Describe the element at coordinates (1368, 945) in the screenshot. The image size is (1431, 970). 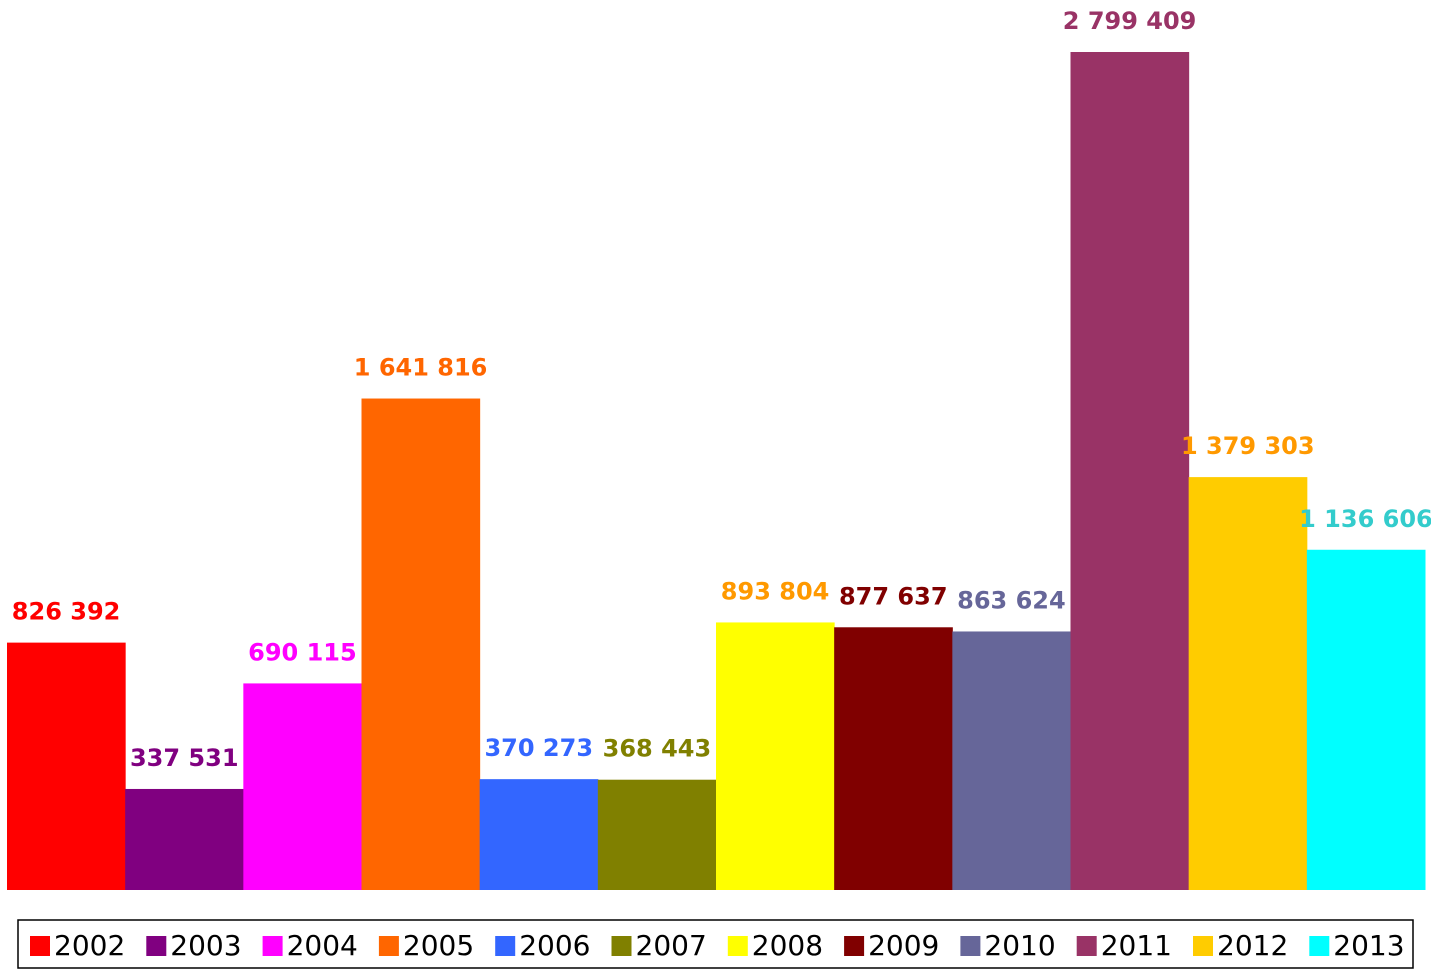
I see `legend-label: 2013` at that location.